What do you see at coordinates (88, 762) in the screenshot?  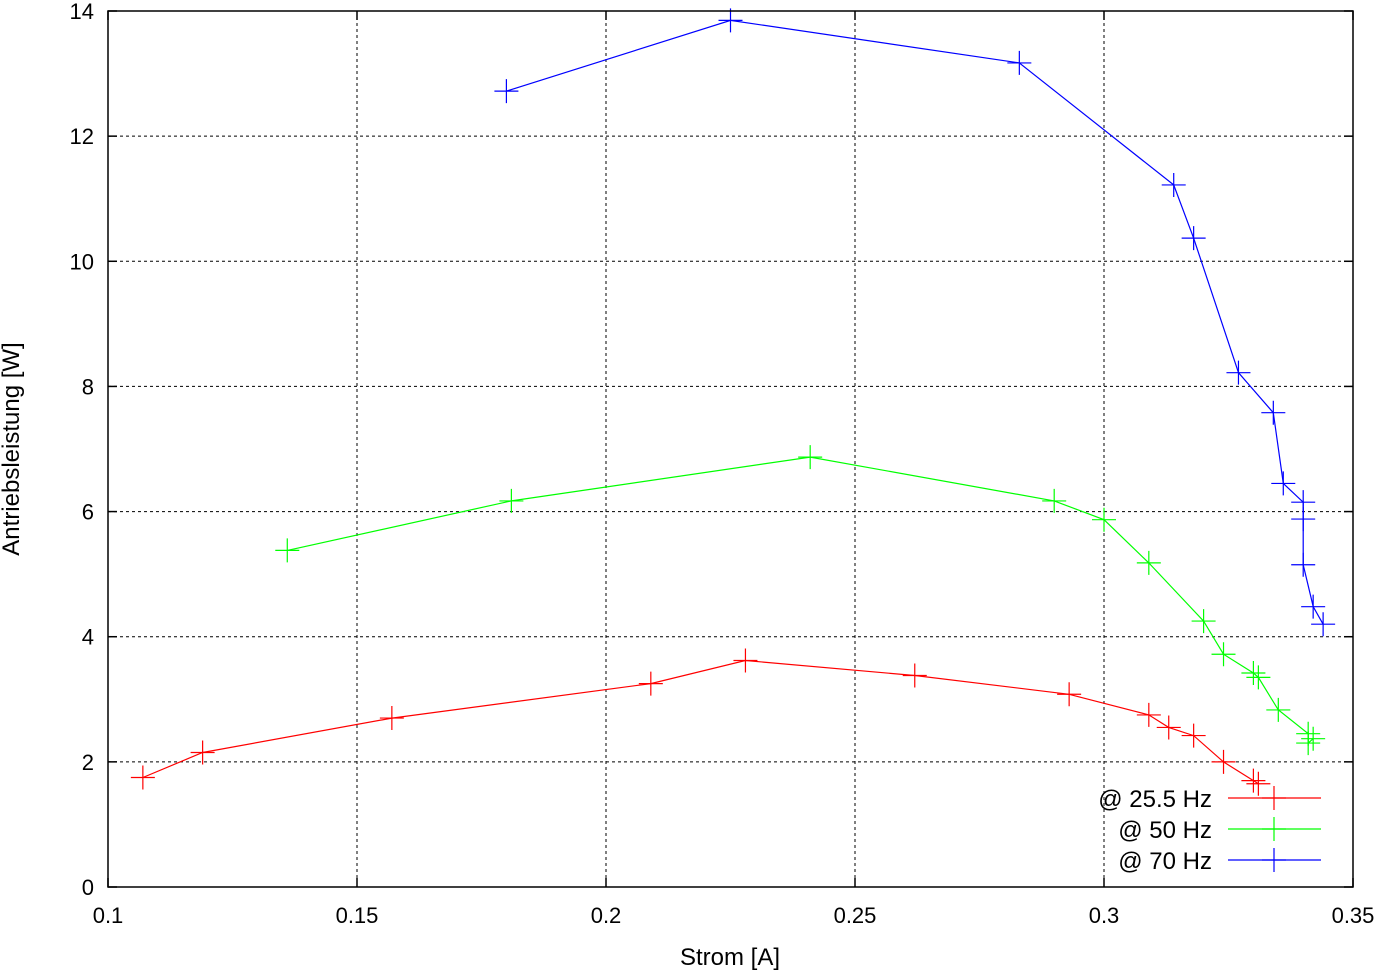 I see `y-tick-label: 2` at bounding box center [88, 762].